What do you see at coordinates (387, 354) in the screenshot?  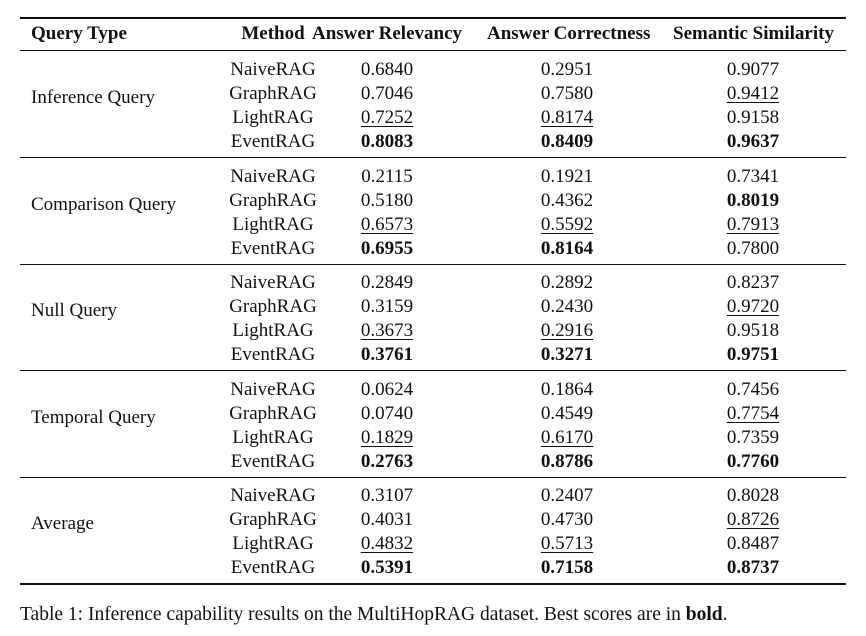 I see `answer-relevancy-cell: 0.3761` at bounding box center [387, 354].